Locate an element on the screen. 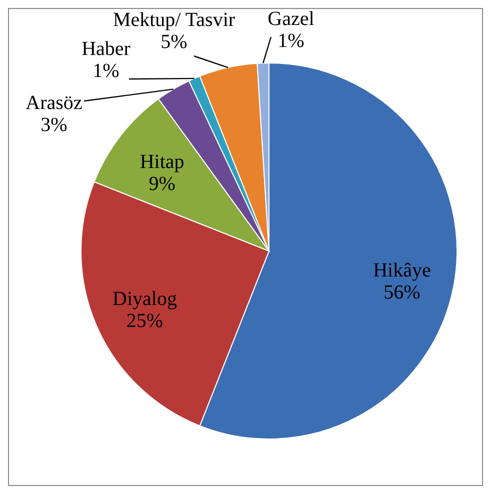 The width and height of the screenshot is (491, 494). slice-label: Arasöz is located at coordinates (54, 103).